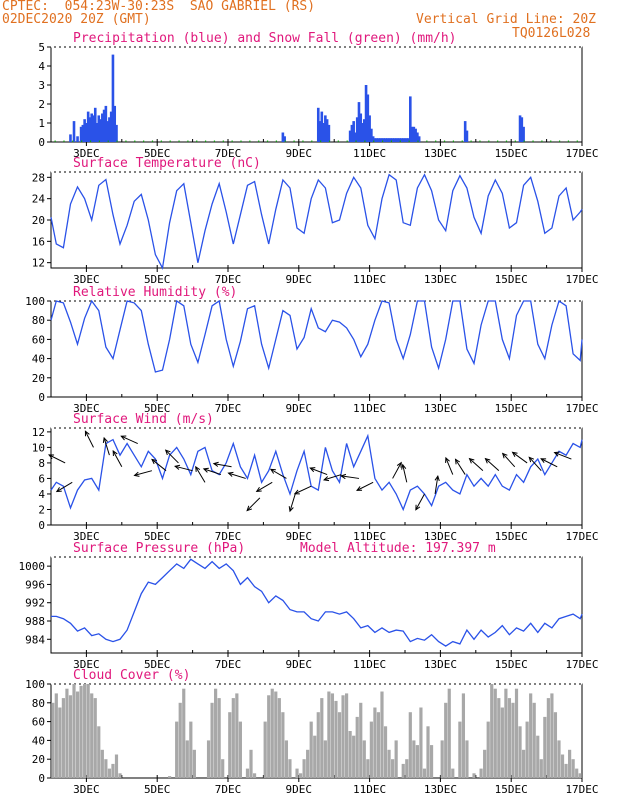 The width and height of the screenshot is (618, 800). What do you see at coordinates (38, 263) in the screenshot?
I see `y-tick-label: 12` at bounding box center [38, 263].